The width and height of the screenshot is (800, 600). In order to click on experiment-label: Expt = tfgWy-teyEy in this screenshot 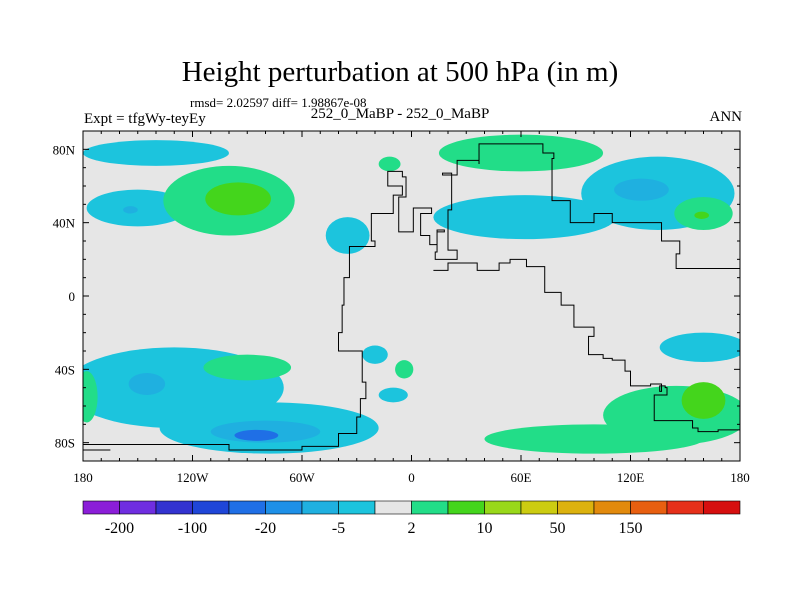, I will do `click(145, 119)`.